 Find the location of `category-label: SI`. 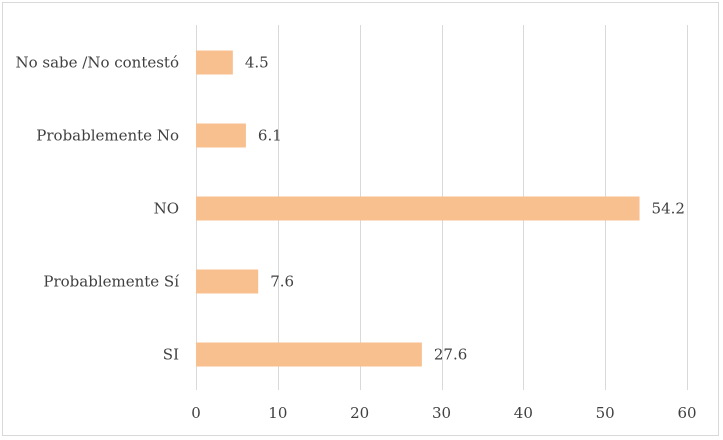

category-label: SI is located at coordinates (171, 355).